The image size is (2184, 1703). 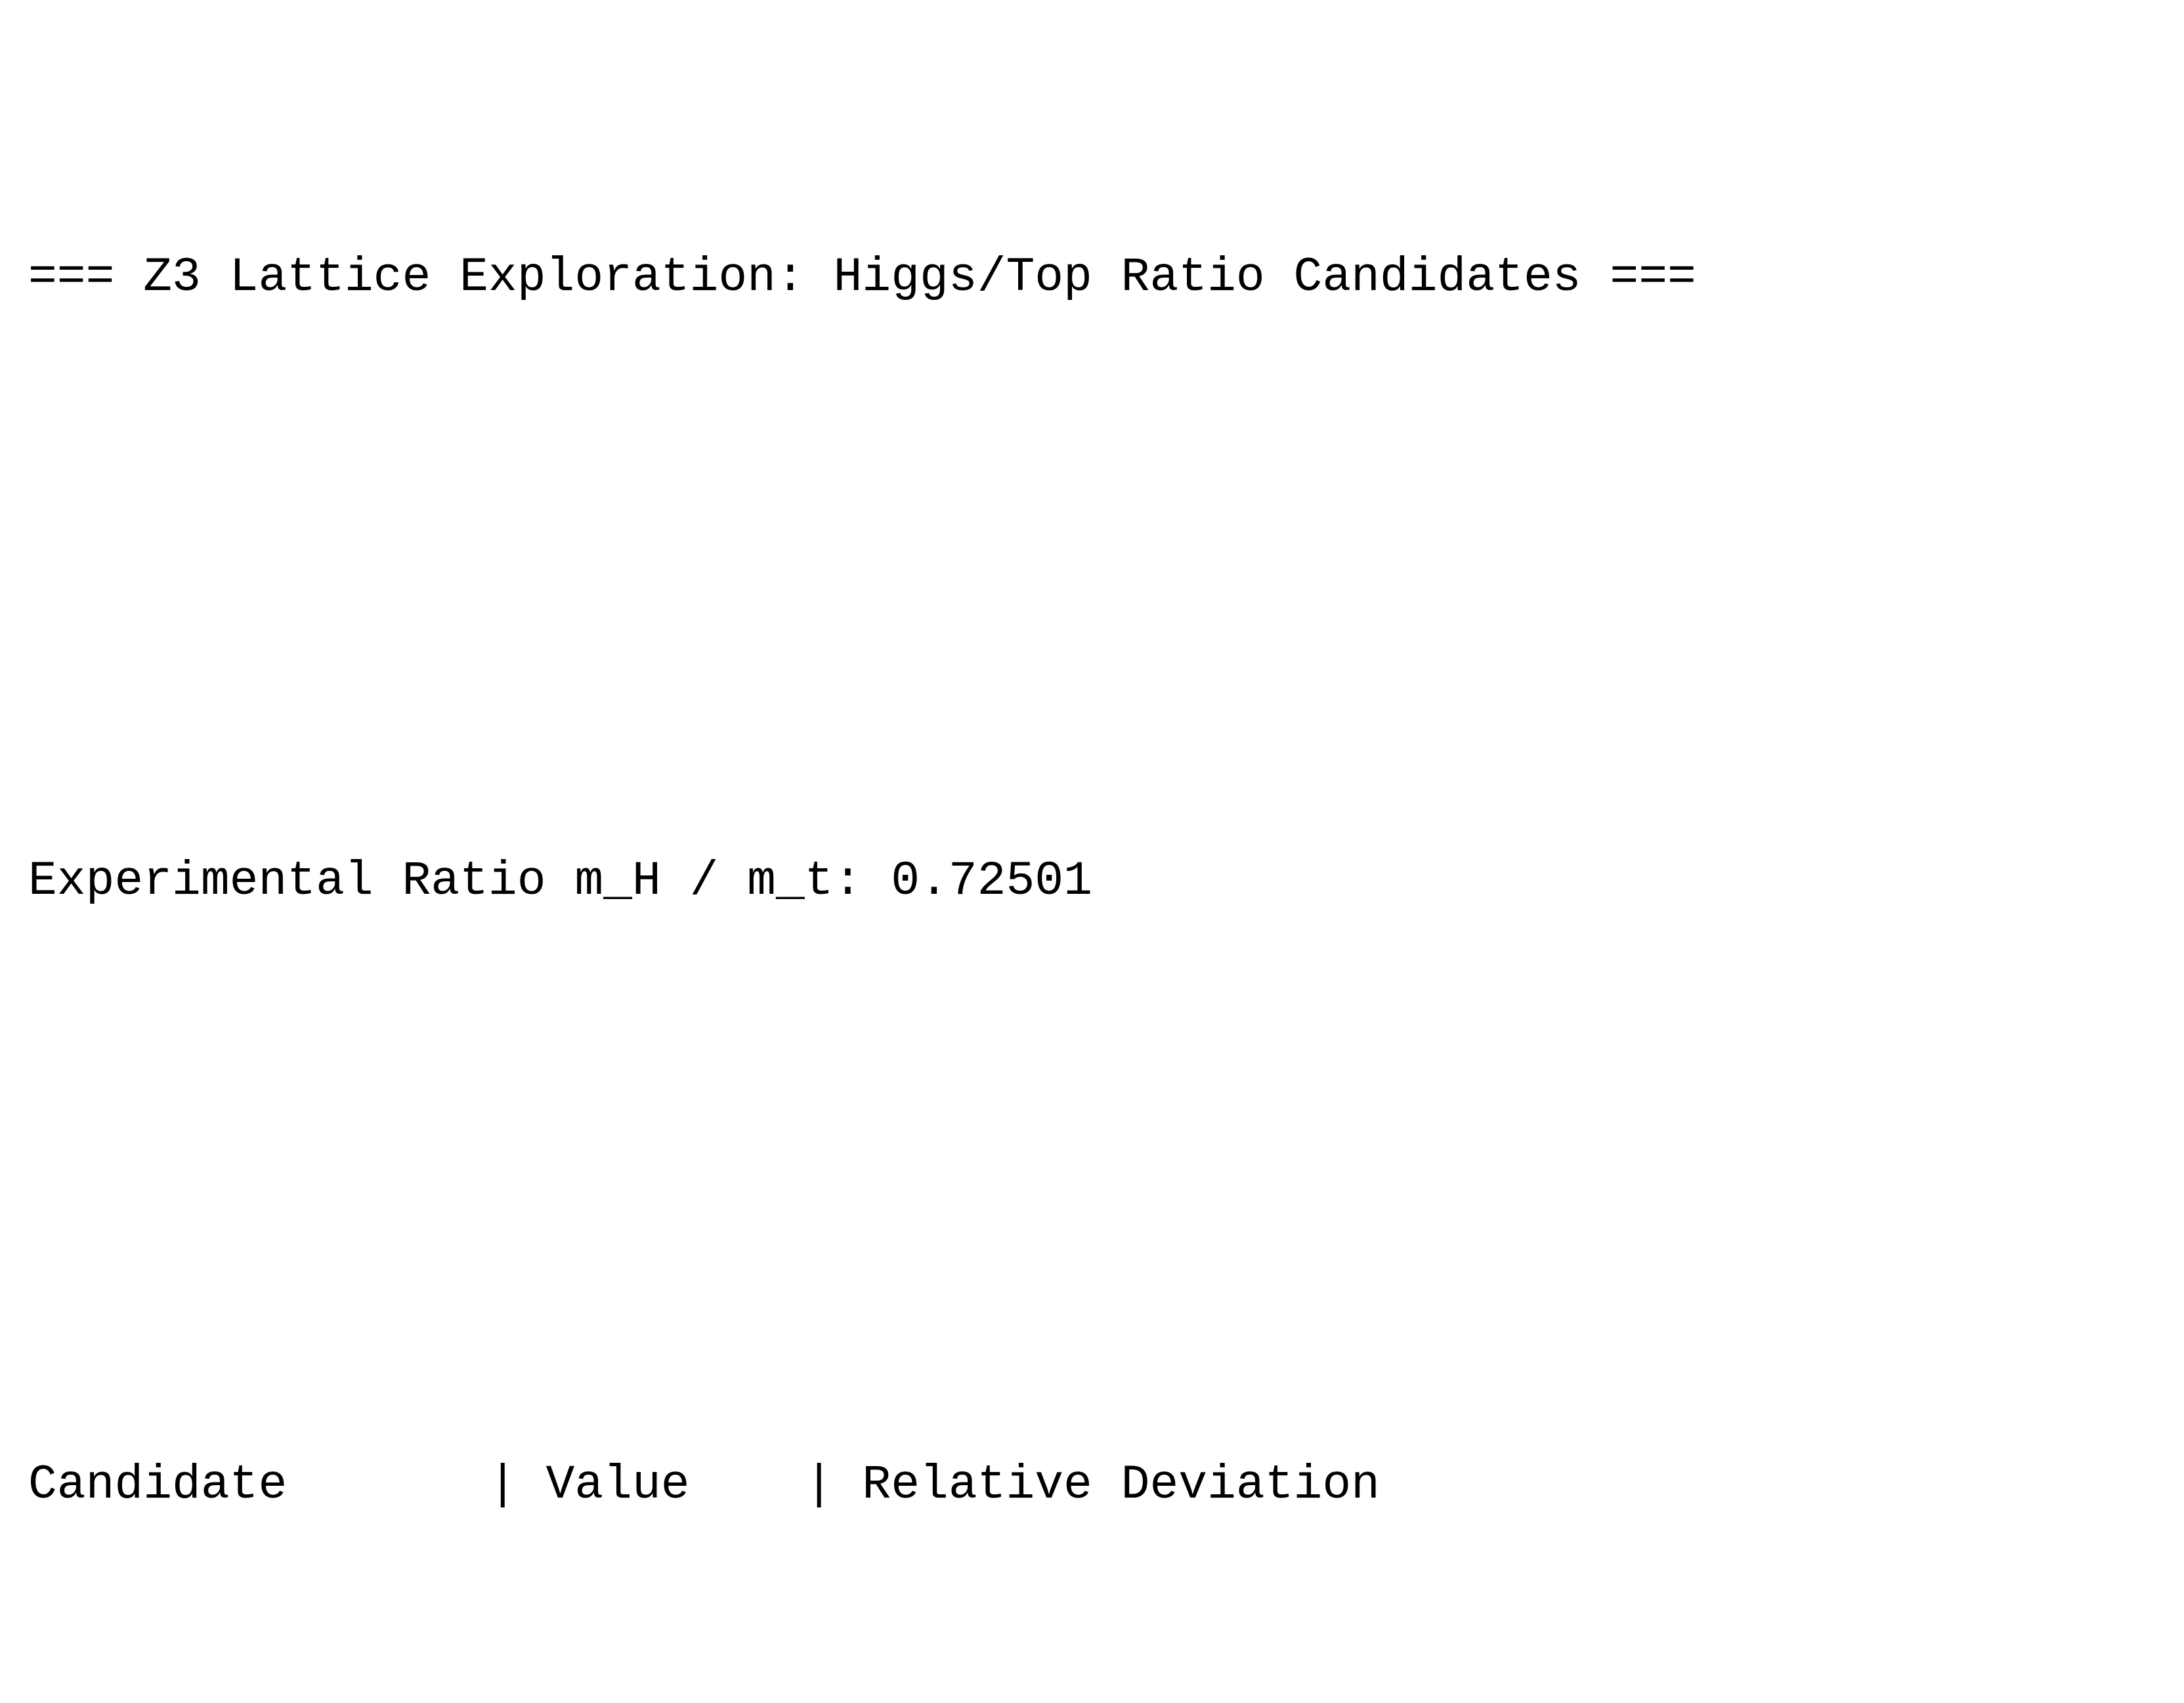 I want to click on spacer, so click(x=876, y=881).